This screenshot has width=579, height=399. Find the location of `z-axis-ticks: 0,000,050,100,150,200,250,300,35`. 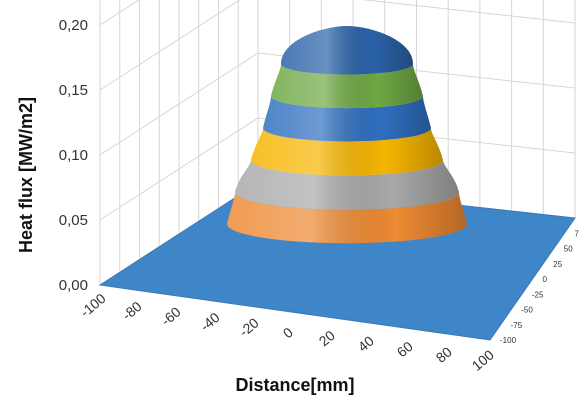

z-axis-ticks: 0,000,050,100,150,200,250,300,35 is located at coordinates (73, 155).